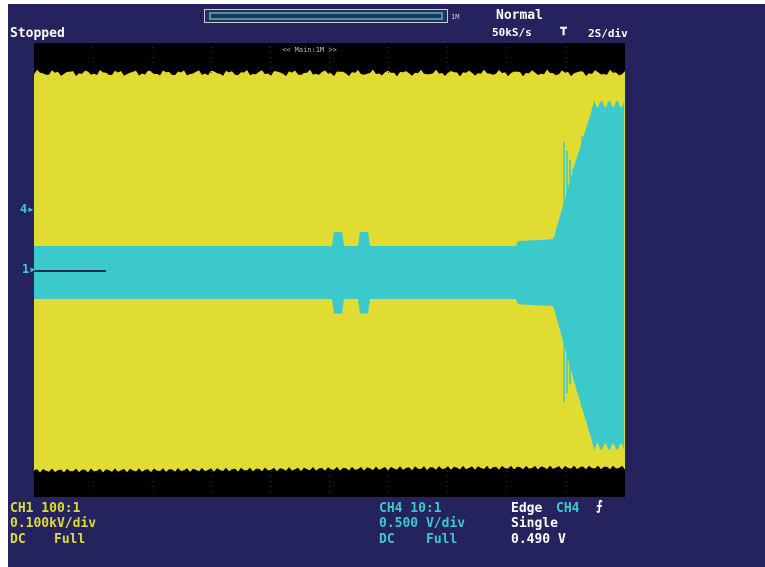 The image size is (765, 567). I want to click on trigger-type: Edge, so click(527, 508).